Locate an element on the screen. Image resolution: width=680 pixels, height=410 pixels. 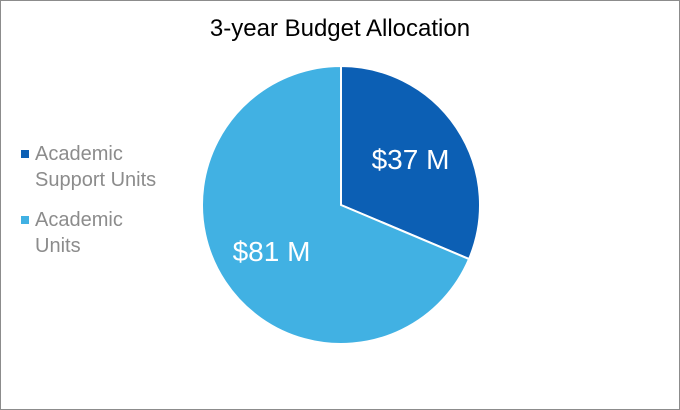
data-label-academic-support-units: $37 M is located at coordinates (411, 159).